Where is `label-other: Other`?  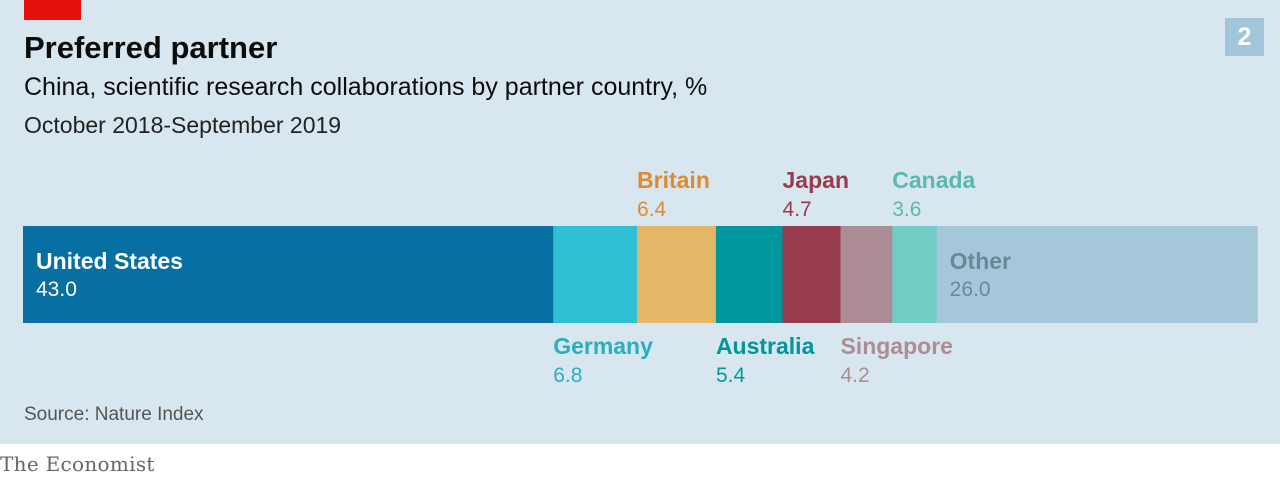
label-other: Other is located at coordinates (980, 261).